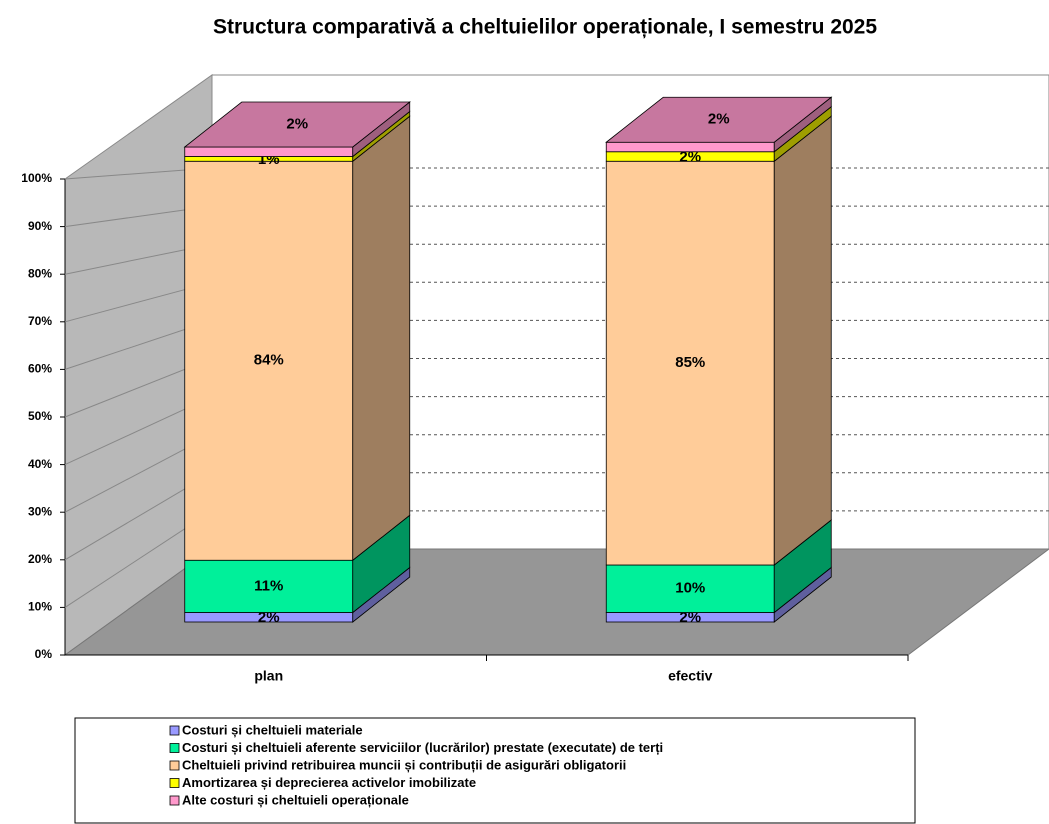  I want to click on x-tick-label: plan, so click(268, 676).